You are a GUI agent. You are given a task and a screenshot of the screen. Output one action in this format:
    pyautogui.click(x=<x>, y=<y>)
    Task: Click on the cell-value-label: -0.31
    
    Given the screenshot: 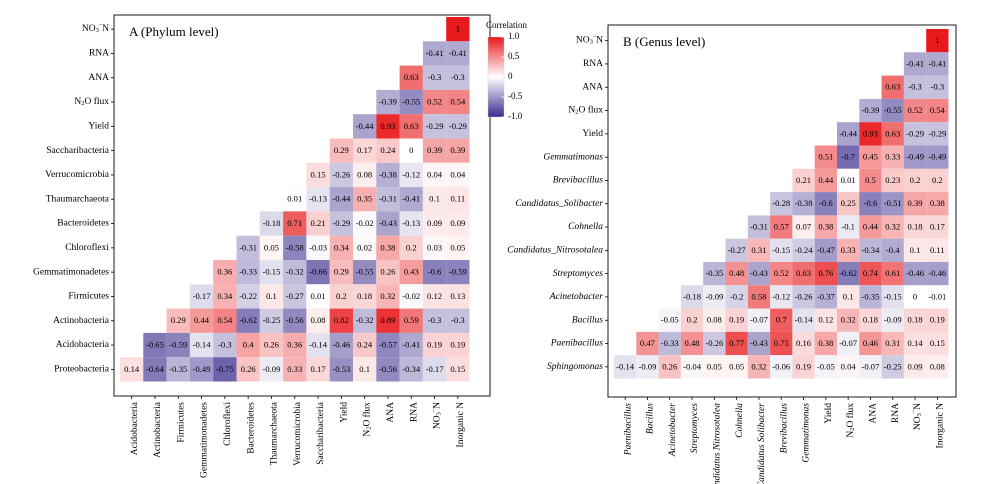 What is the action you would take?
    pyautogui.click(x=759, y=227)
    